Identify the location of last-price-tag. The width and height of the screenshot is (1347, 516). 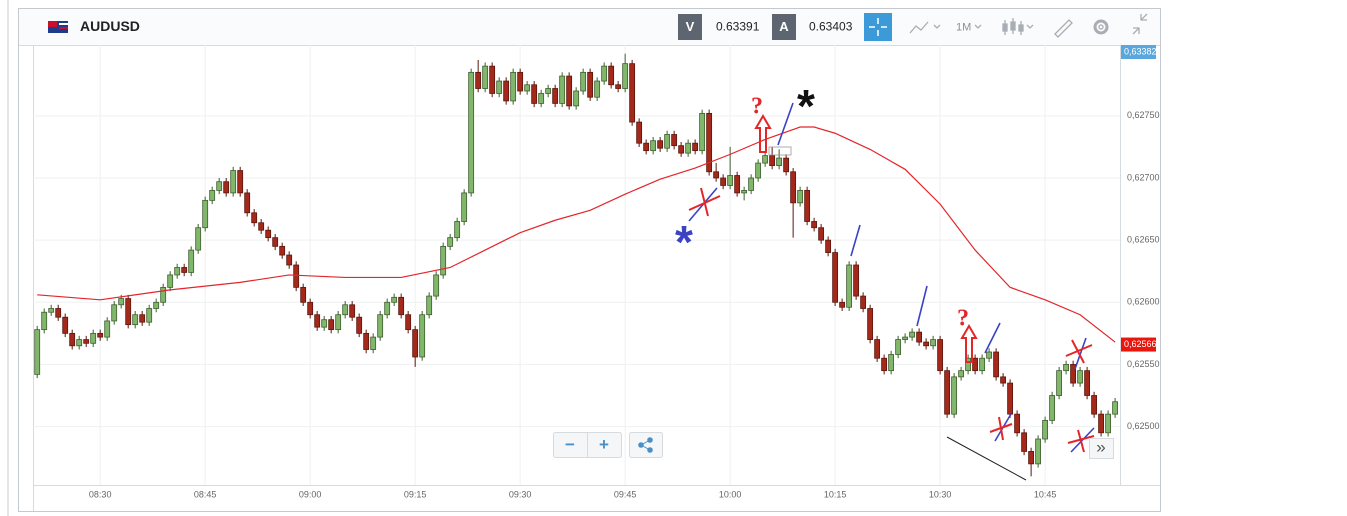
(1138, 344).